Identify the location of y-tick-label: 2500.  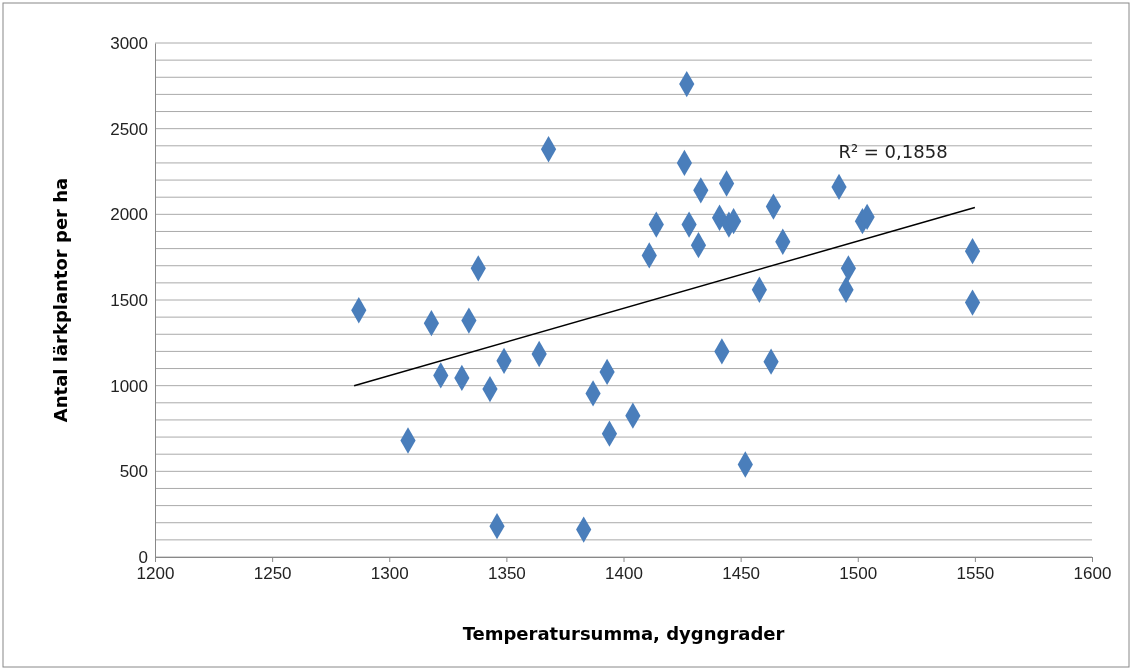
(129, 129).